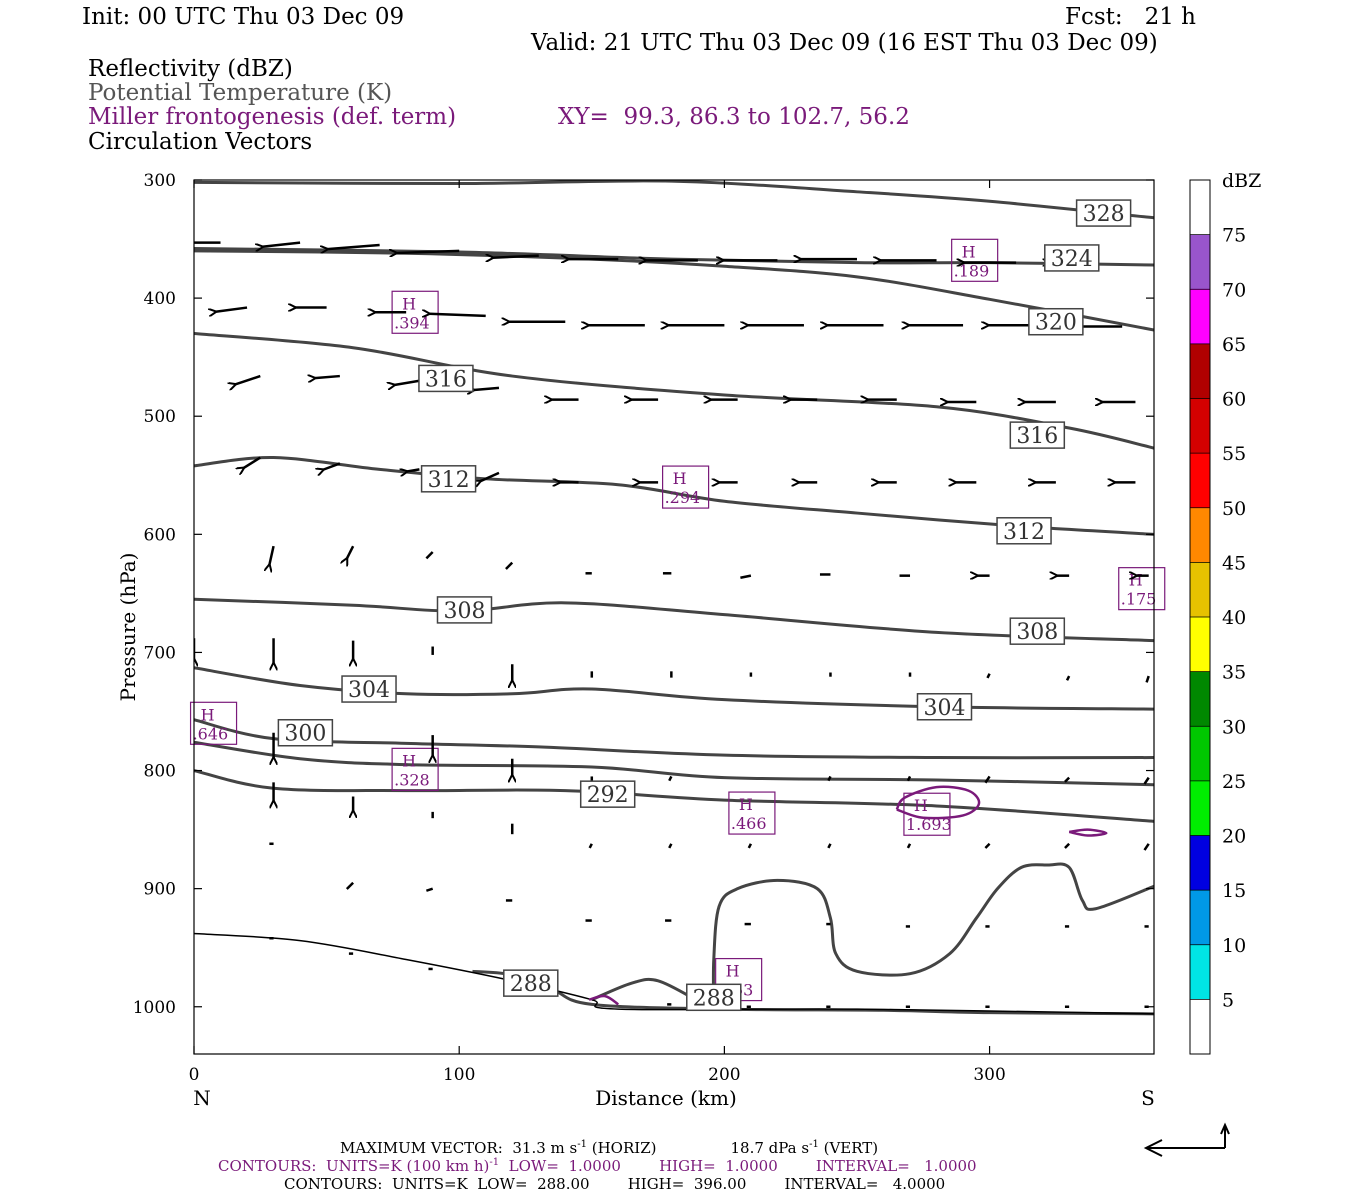 The width and height of the screenshot is (1350, 1200). Describe the element at coordinates (666, 1098) in the screenshot. I see `x-axis-label: Distance (km)` at that location.